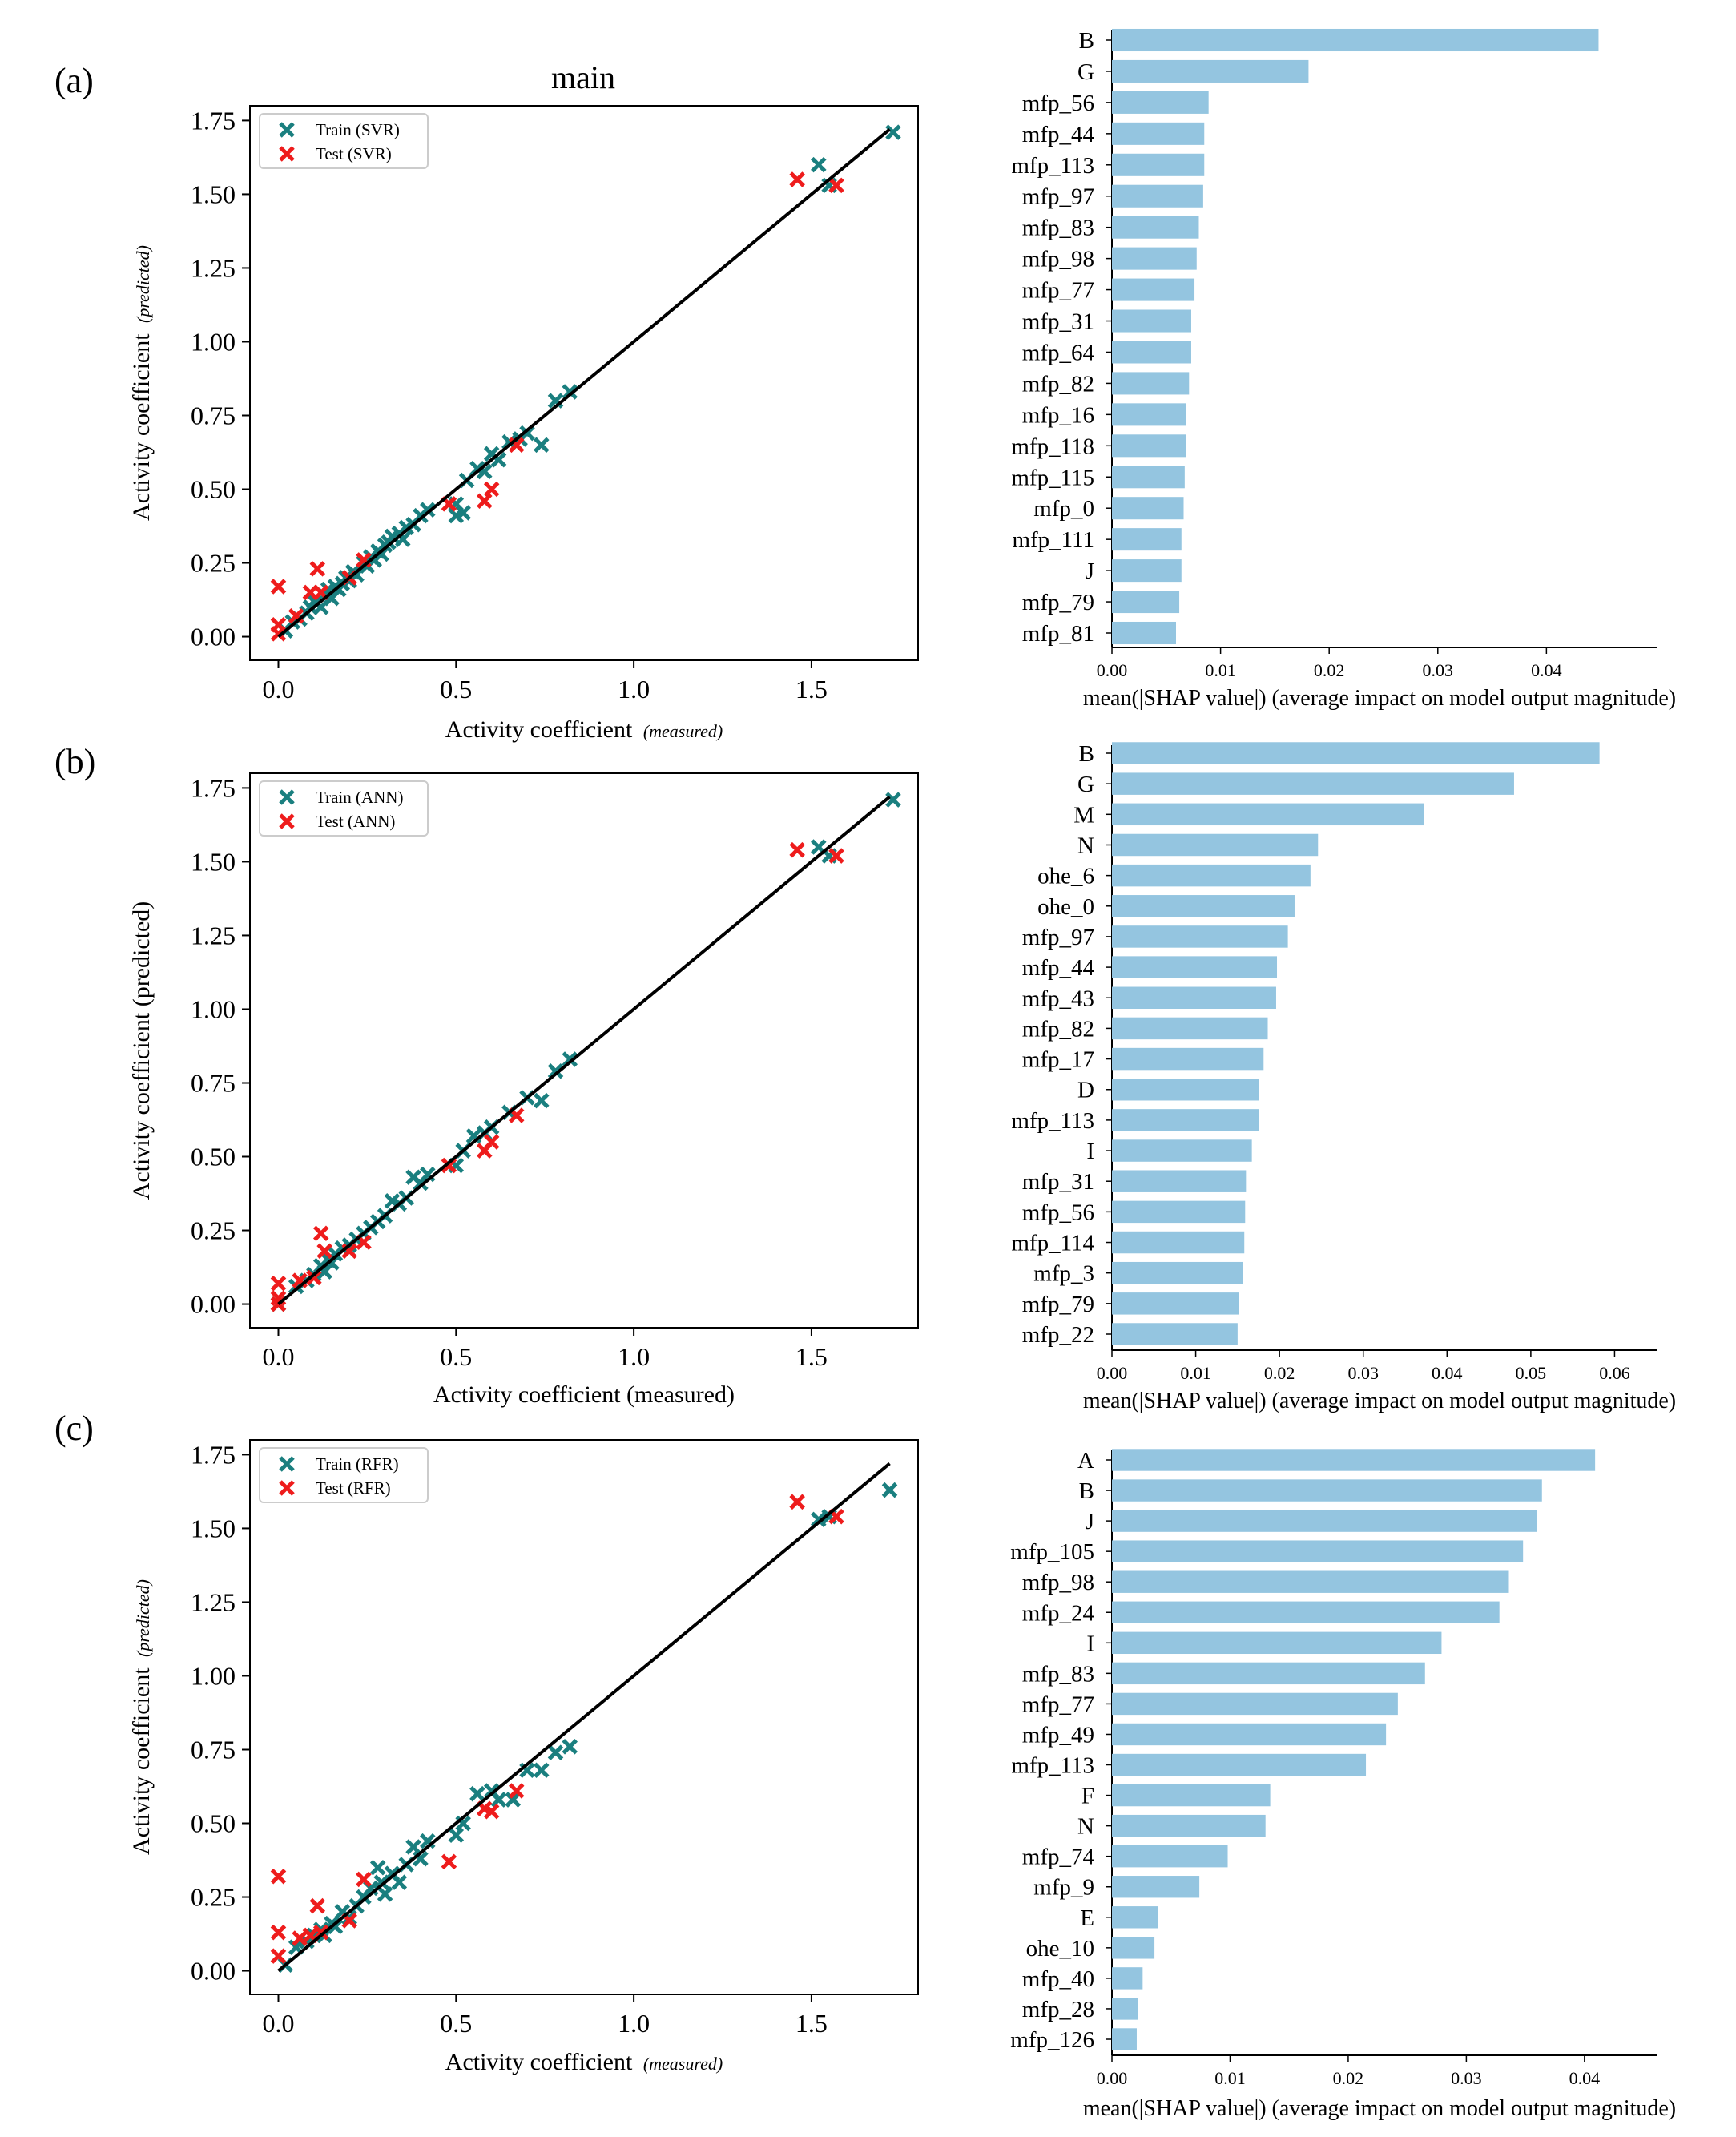 The height and width of the screenshot is (2137, 1736). I want to click on scatter-c-xtick-label: 0.5, so click(456, 2023).